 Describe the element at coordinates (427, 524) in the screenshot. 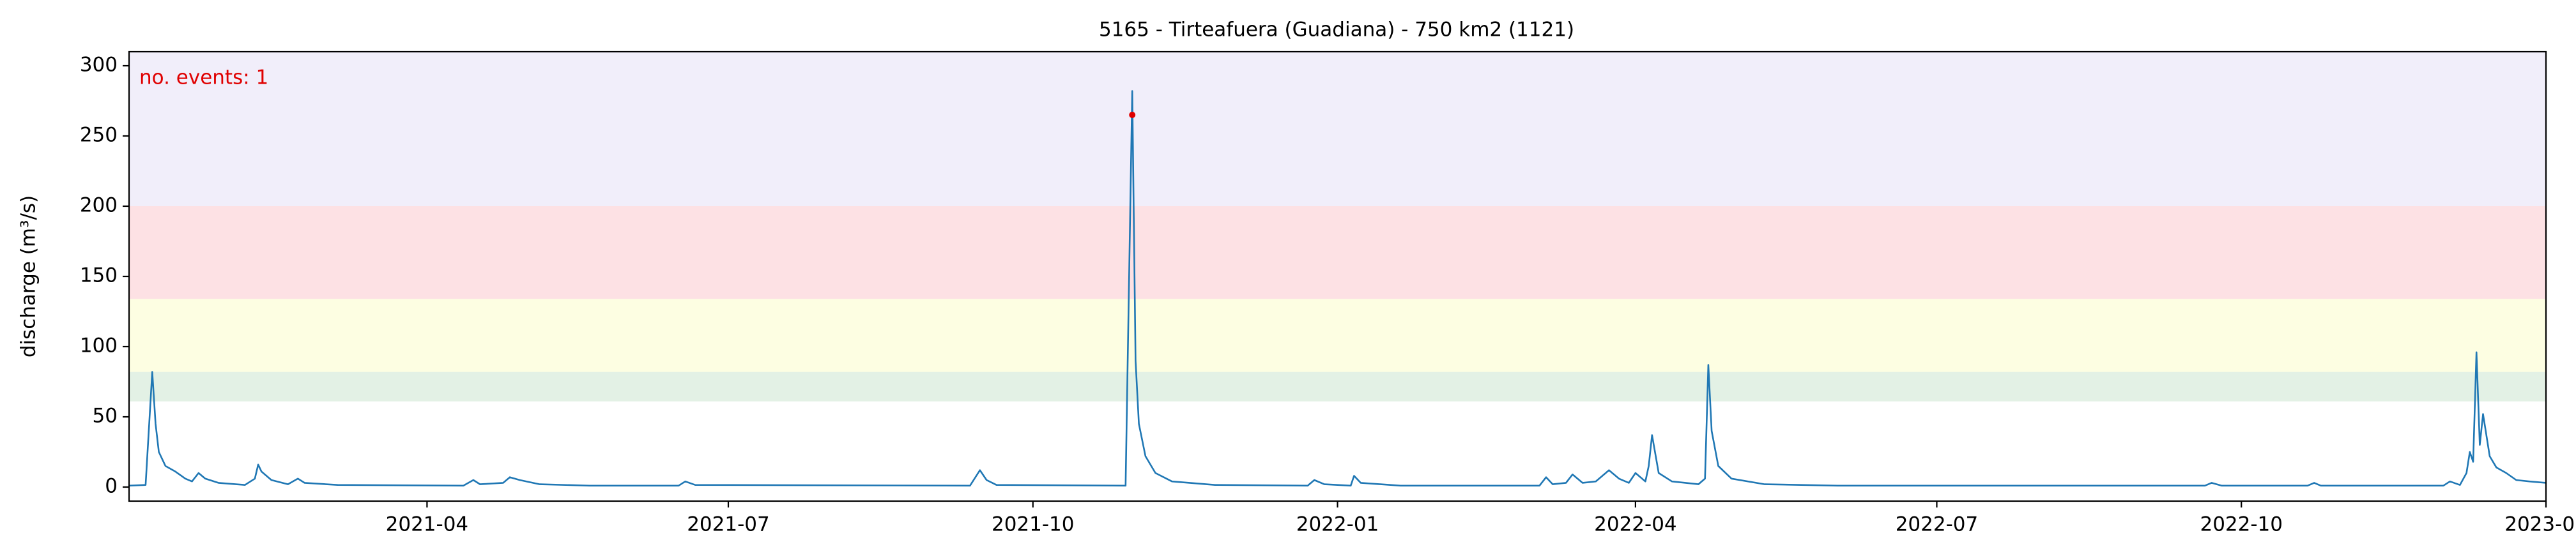

I see `x-tick-label: 2021-04` at that location.